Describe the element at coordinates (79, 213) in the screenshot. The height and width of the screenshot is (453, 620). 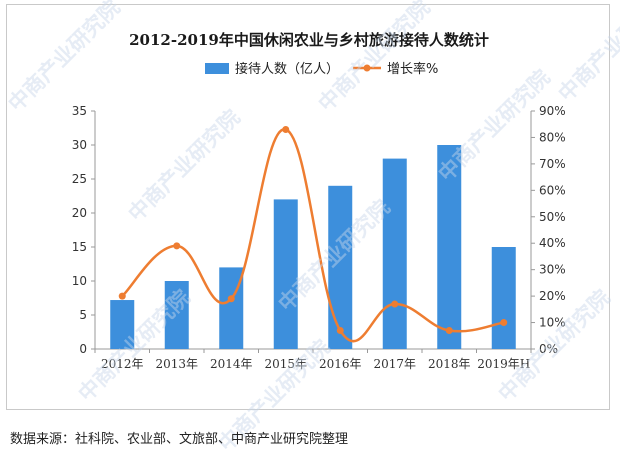
I see `y-left-tick-label: 20` at that location.